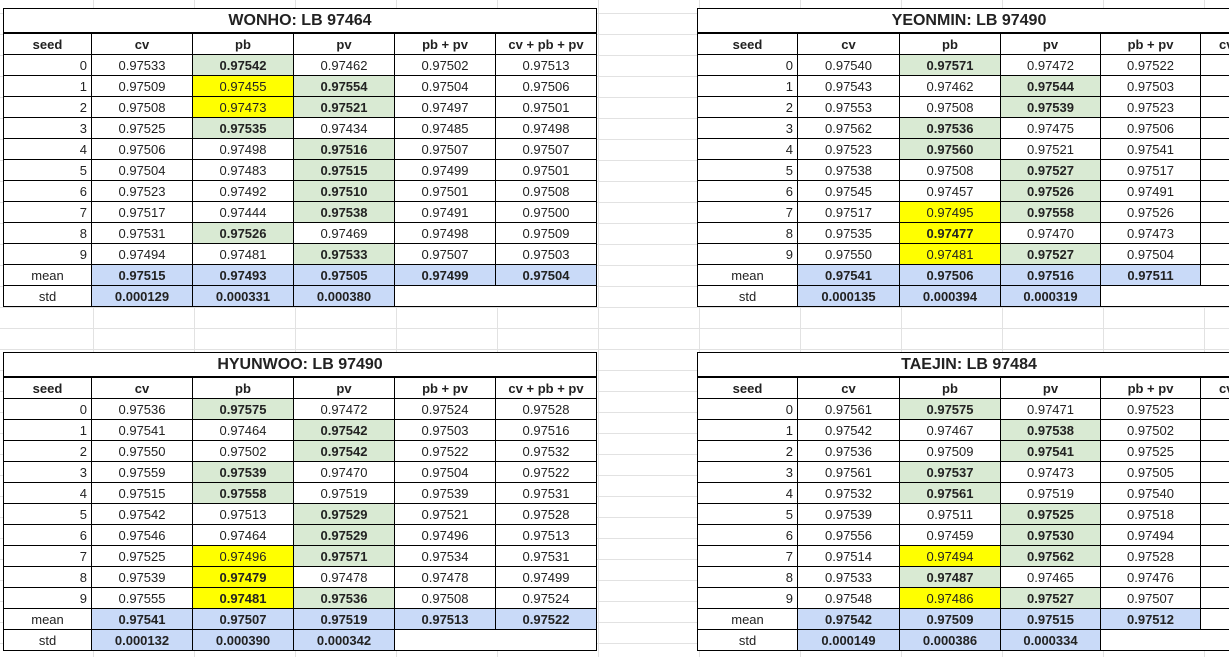 Image resolution: width=1229 pixels, height=657 pixels. What do you see at coordinates (344, 619) in the screenshot?
I see `mean-cell: 0.97519` at bounding box center [344, 619].